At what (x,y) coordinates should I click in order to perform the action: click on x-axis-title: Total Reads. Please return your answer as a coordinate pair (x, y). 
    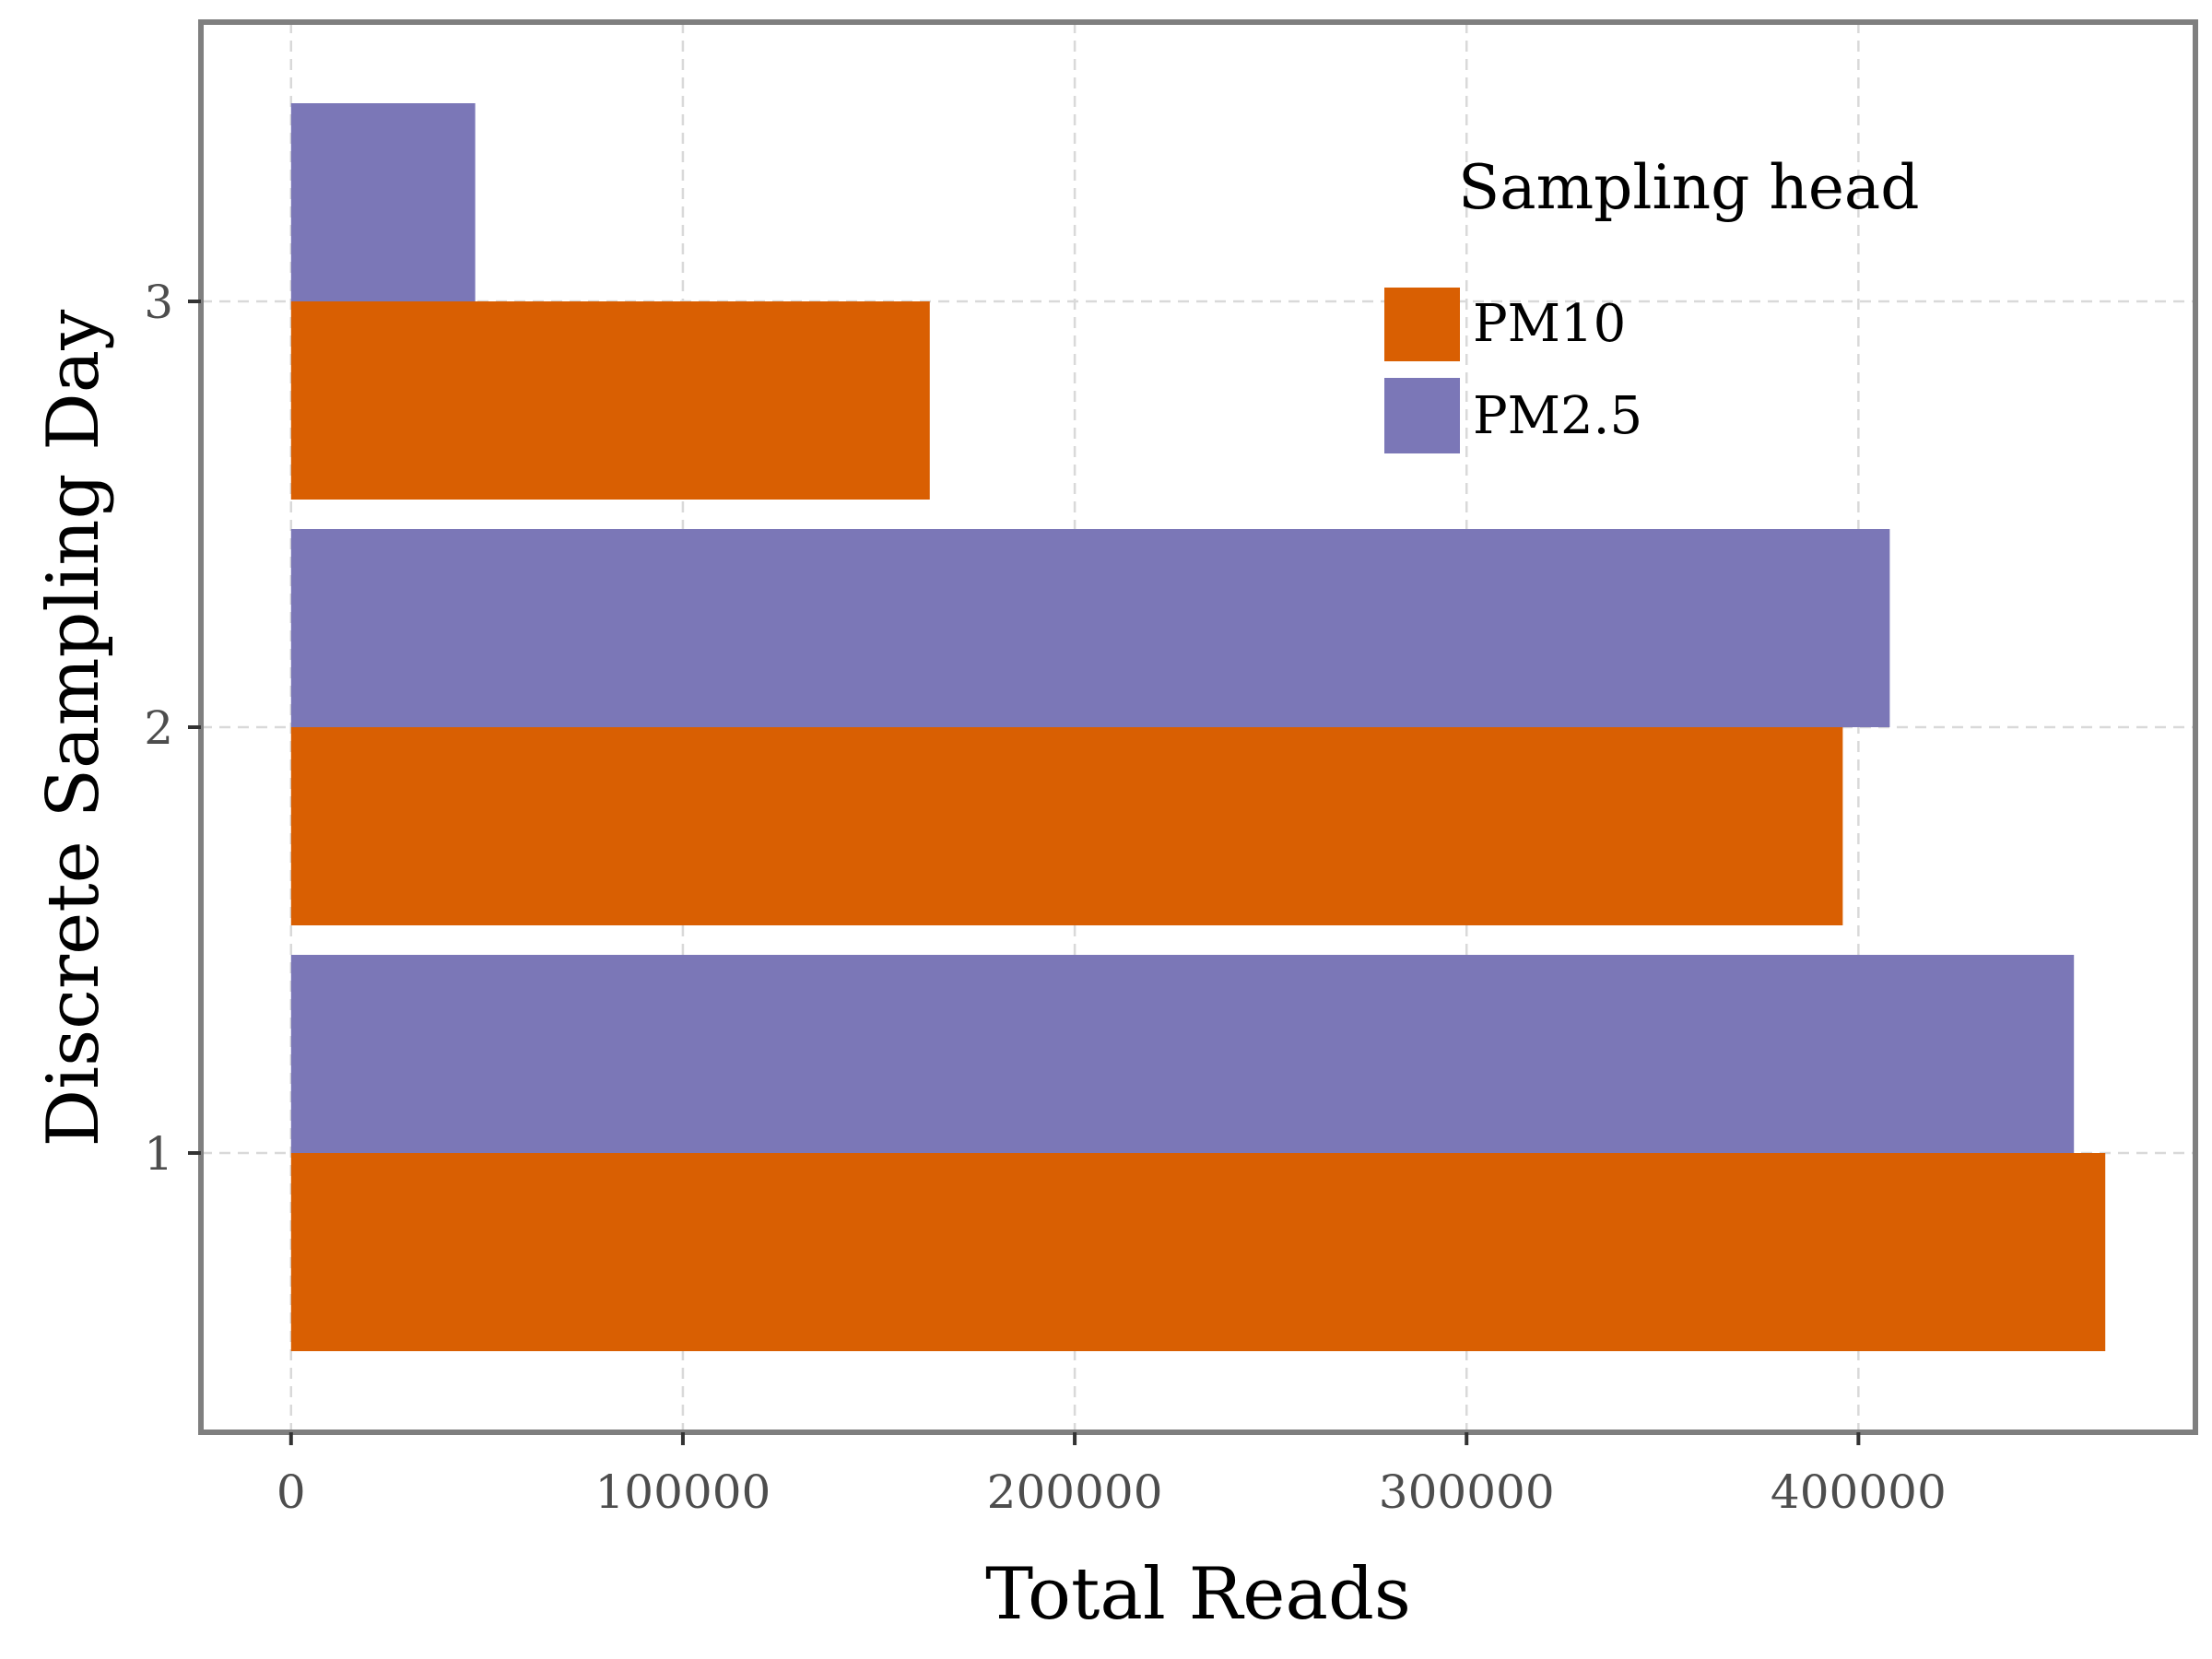
    Looking at the image, I should click on (1198, 1594).